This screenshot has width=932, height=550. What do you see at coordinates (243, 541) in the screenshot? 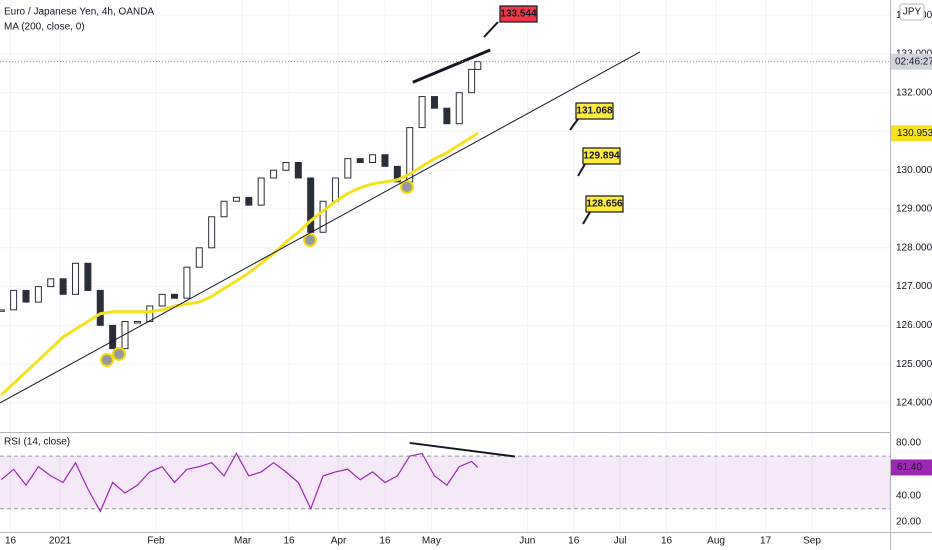
I see `x-tick-label: Mar` at bounding box center [243, 541].